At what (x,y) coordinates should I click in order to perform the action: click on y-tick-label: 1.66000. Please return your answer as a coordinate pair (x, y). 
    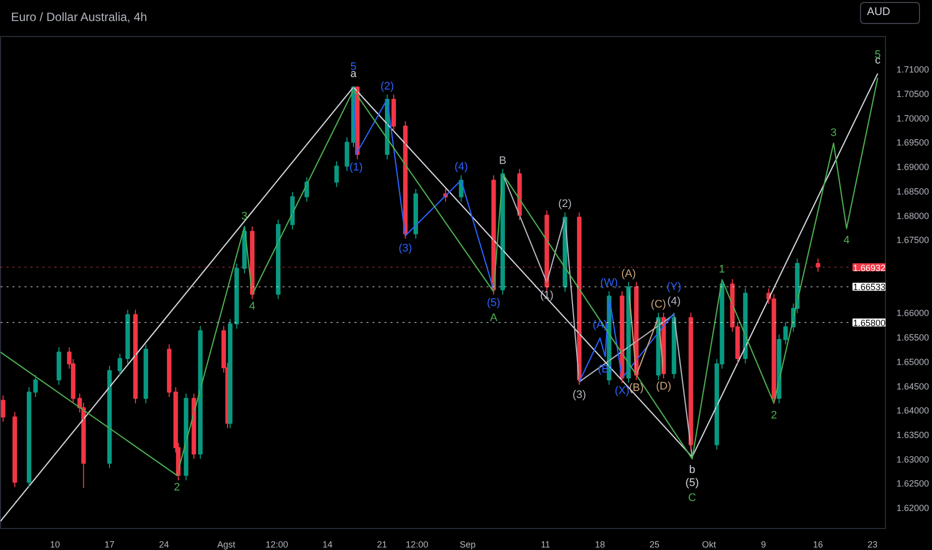
    Looking at the image, I should click on (913, 313).